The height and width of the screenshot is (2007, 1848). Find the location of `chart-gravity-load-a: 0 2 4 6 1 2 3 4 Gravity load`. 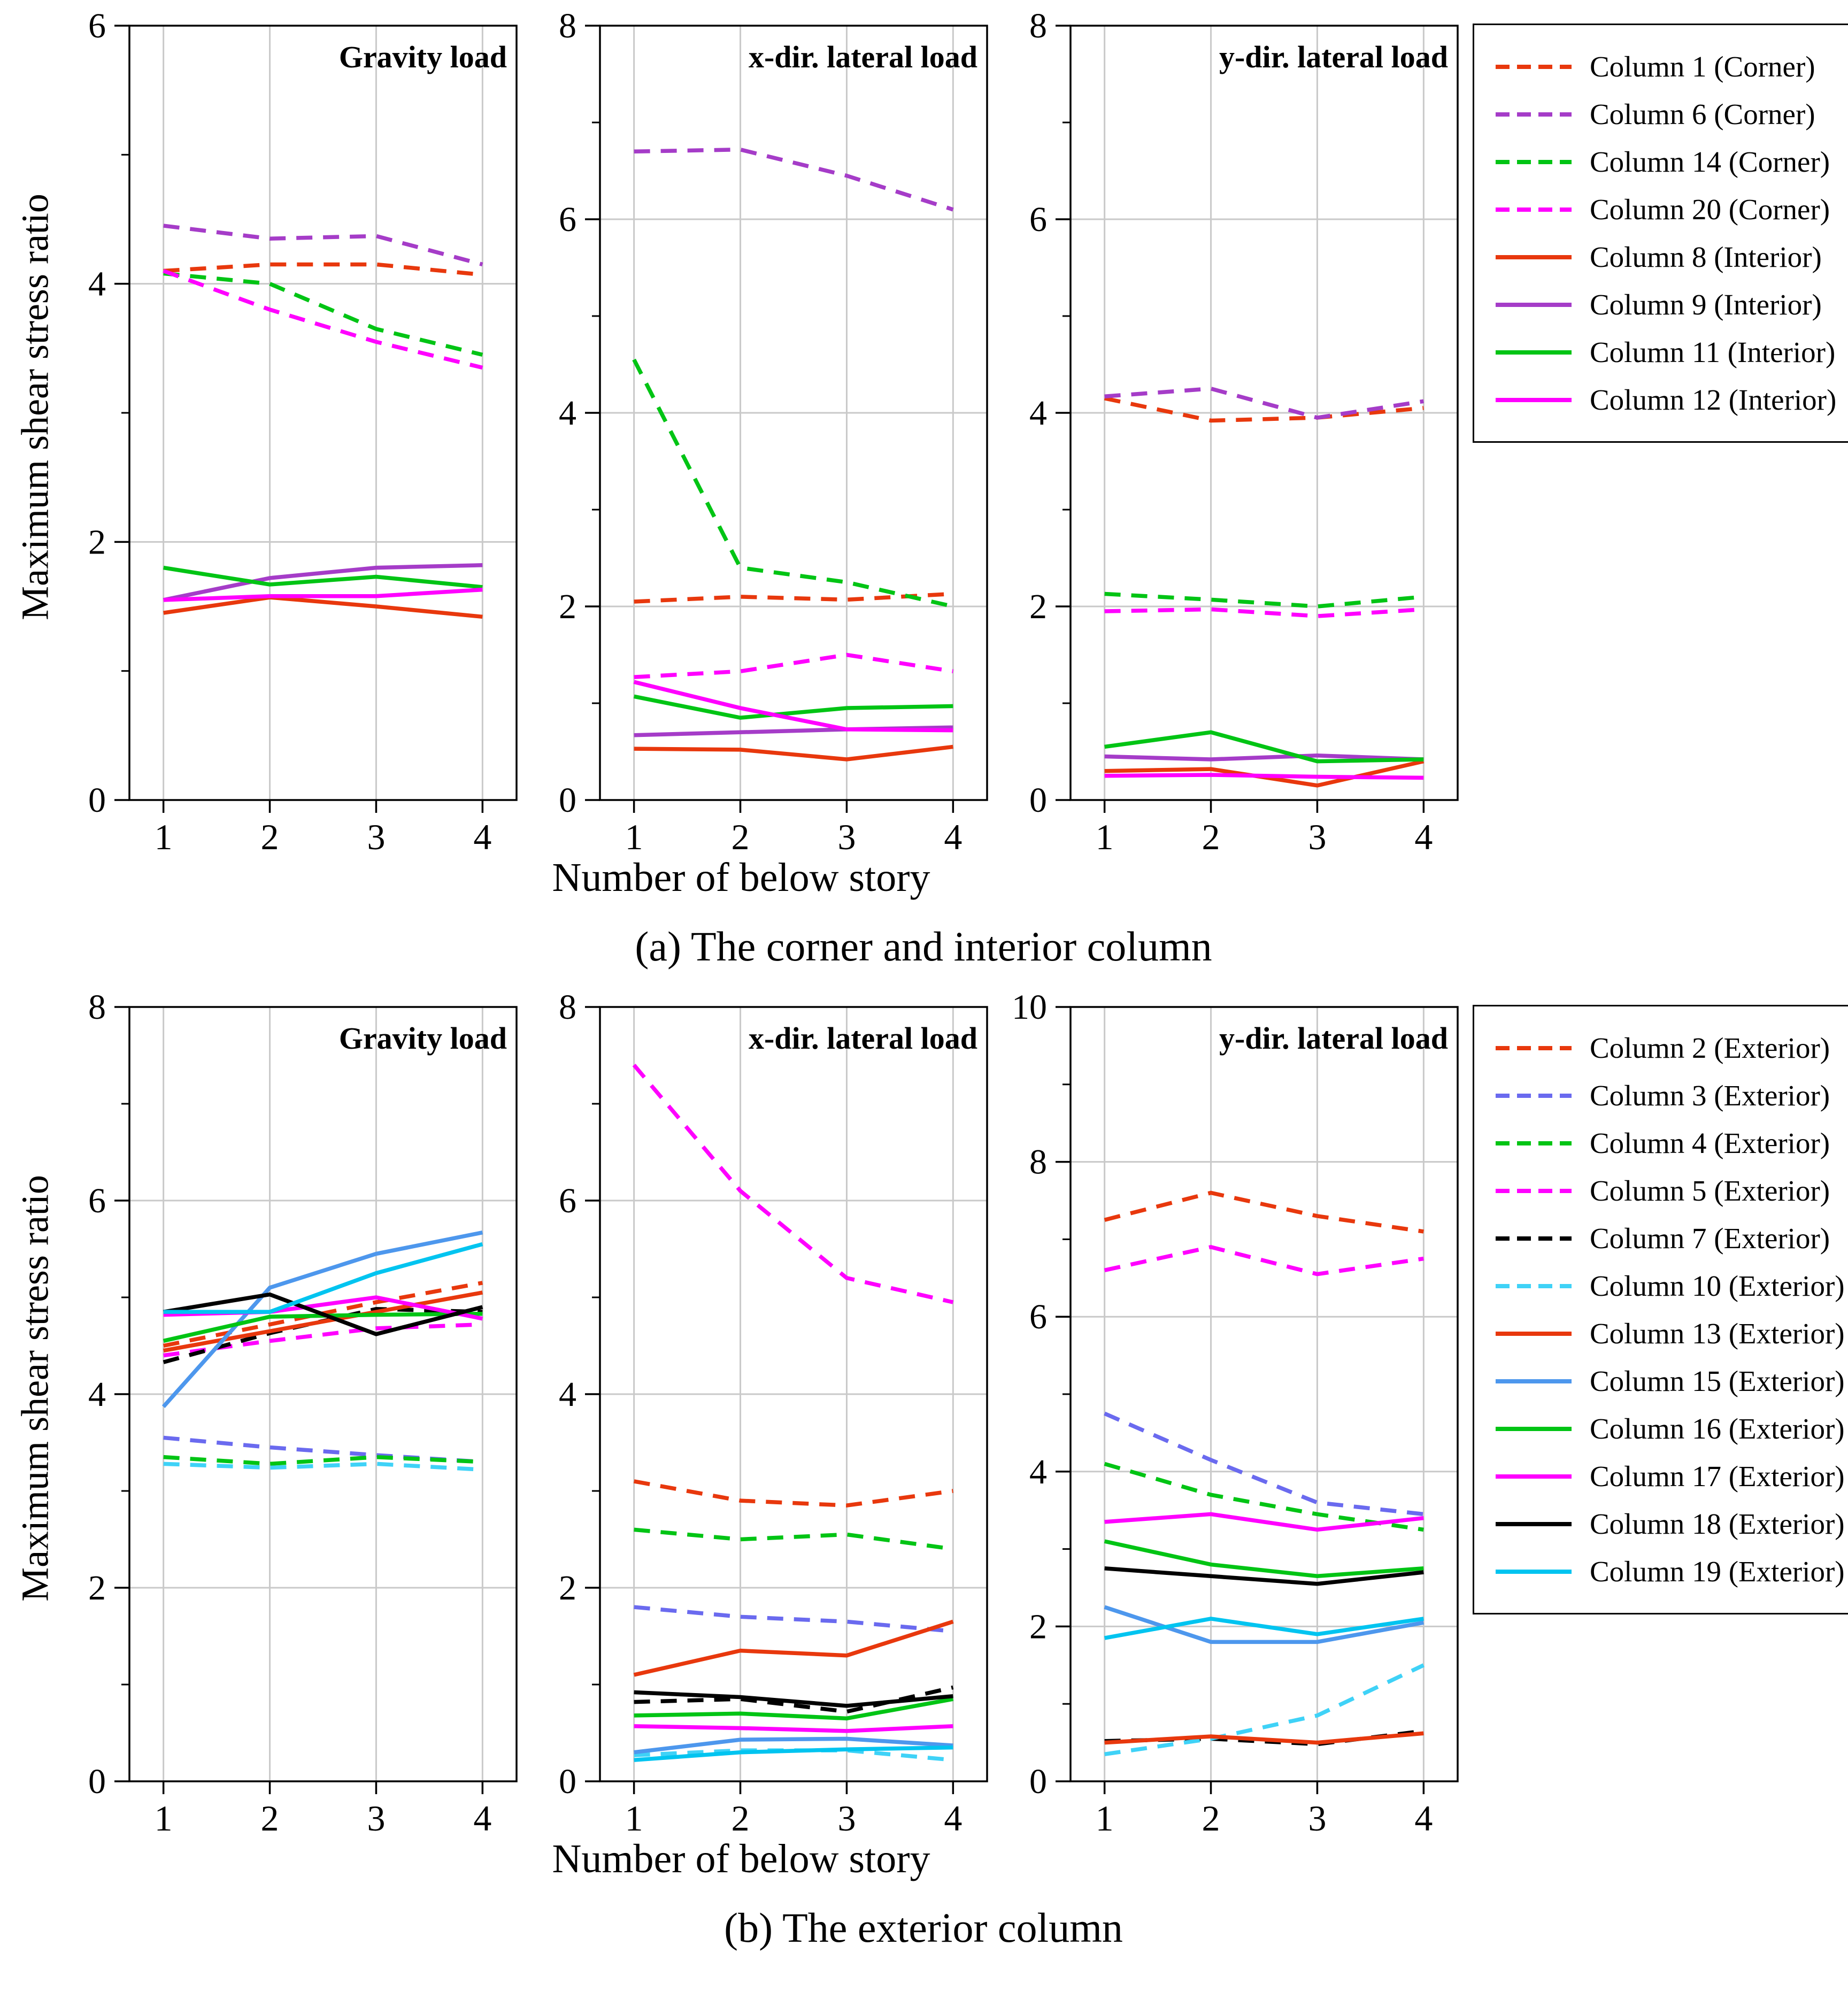

chart-gravity-load-a: 0 2 4 6 1 2 3 4 Gravity load is located at coordinates (294, 431).